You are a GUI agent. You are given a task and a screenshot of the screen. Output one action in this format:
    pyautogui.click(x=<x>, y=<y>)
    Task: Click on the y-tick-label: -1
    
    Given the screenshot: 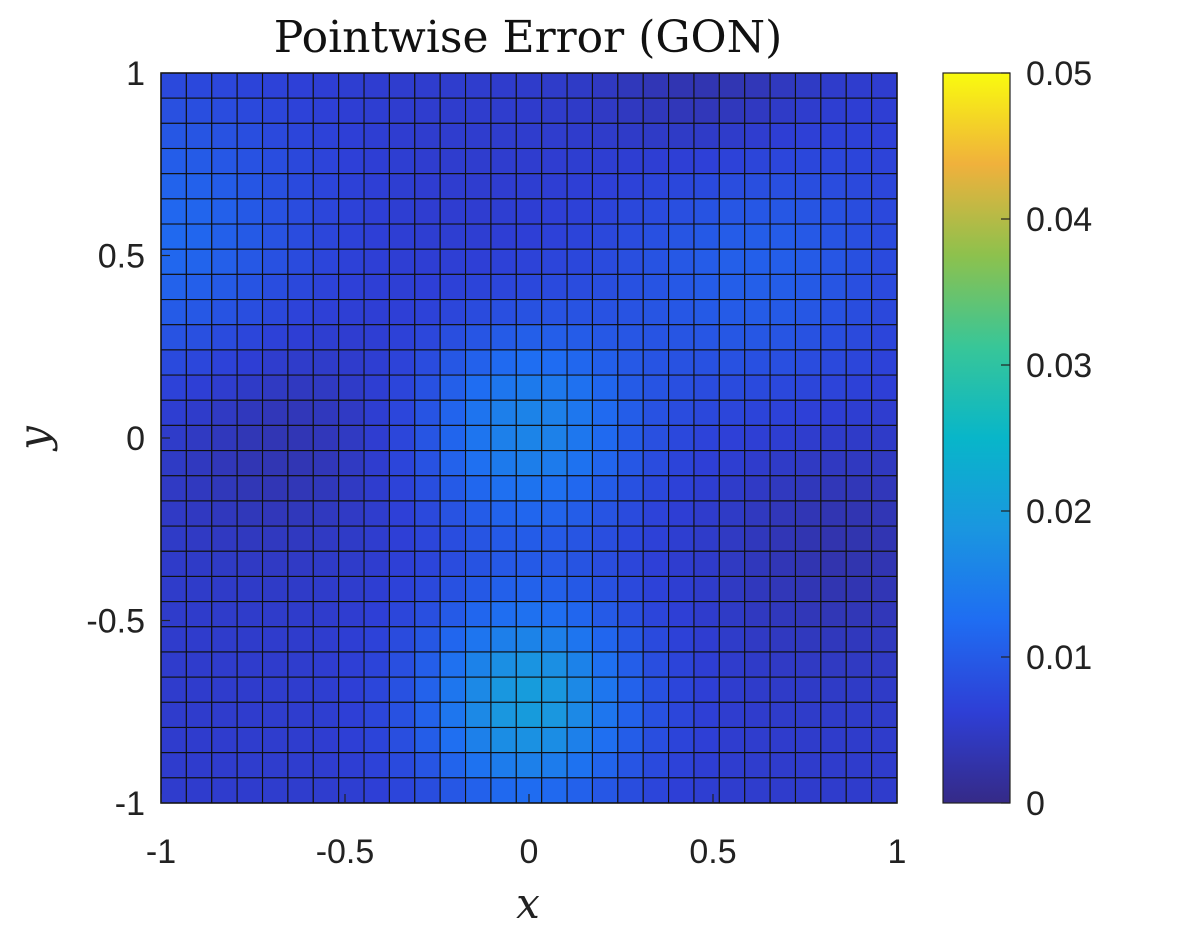 What is the action you would take?
    pyautogui.click(x=130, y=804)
    